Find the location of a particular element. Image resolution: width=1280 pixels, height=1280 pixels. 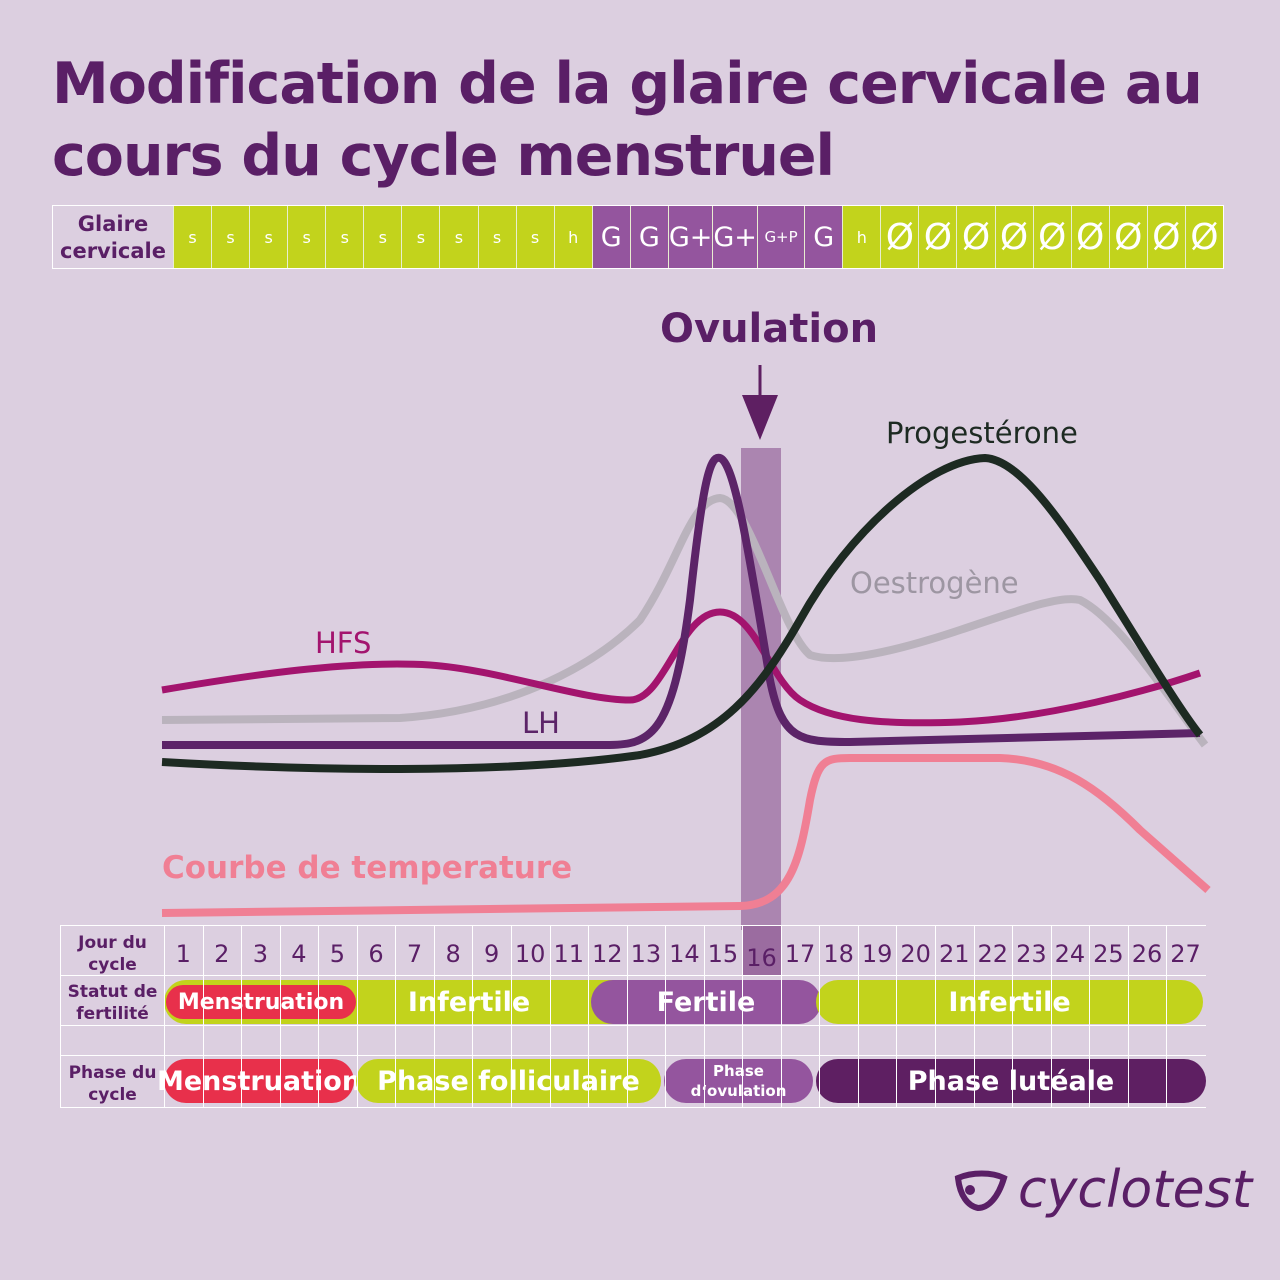

day-cell: 7 is located at coordinates (414, 954).